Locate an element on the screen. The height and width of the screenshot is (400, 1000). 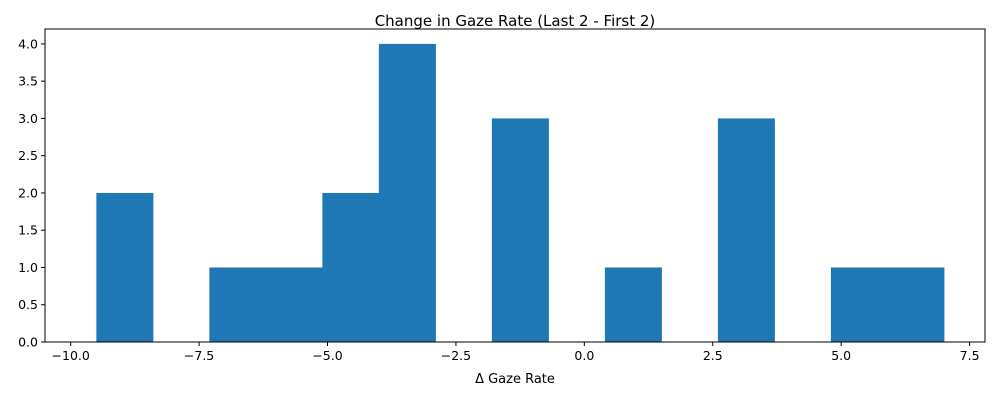
x-tick-label: −7.5 is located at coordinates (199, 355).